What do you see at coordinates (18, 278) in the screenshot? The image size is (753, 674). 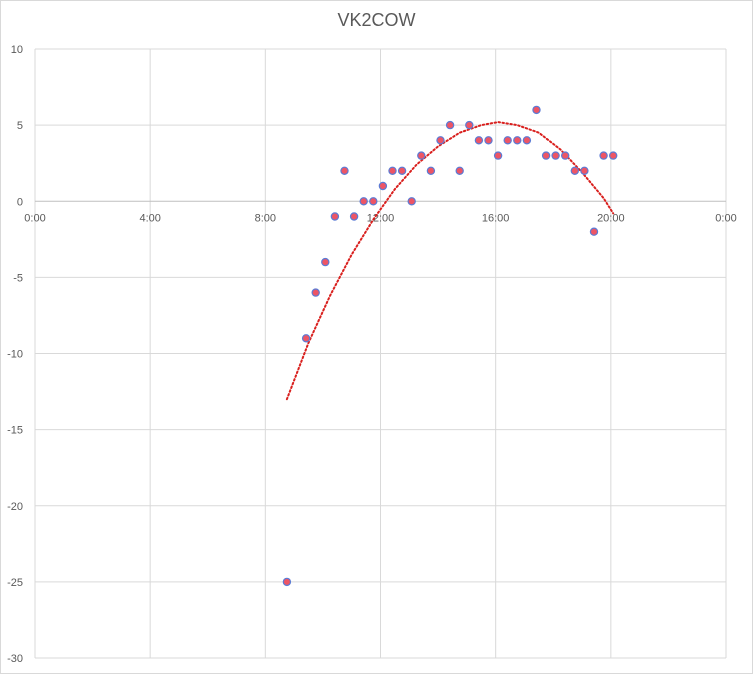 I see `y-tick-label: -5` at bounding box center [18, 278].